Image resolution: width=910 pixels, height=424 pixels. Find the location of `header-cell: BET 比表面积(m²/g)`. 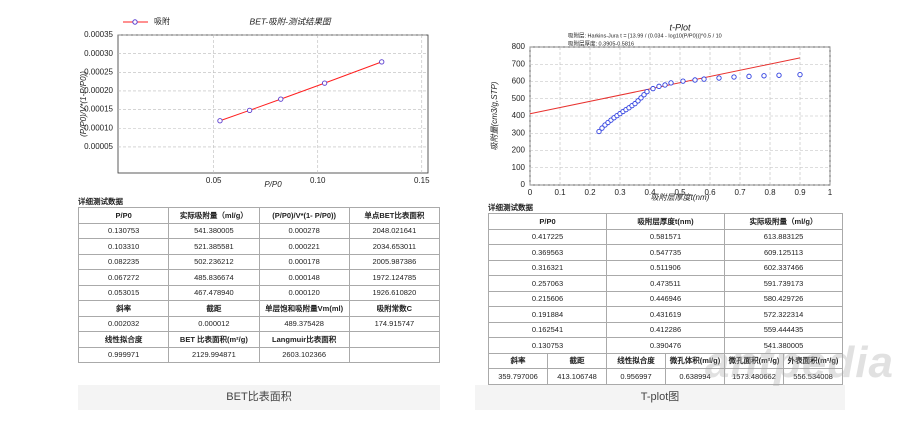

header-cell: BET 比表面积(m²/g) is located at coordinates (214, 339).